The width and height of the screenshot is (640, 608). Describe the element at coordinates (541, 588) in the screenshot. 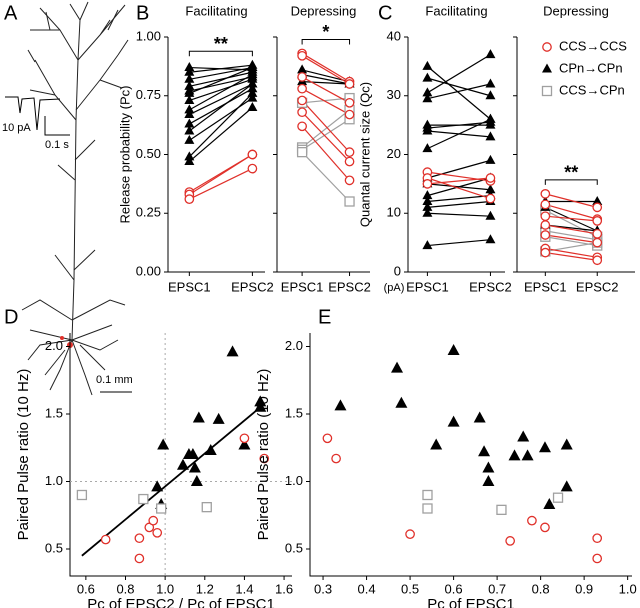

I see `x-tick-label: 0.8` at that location.